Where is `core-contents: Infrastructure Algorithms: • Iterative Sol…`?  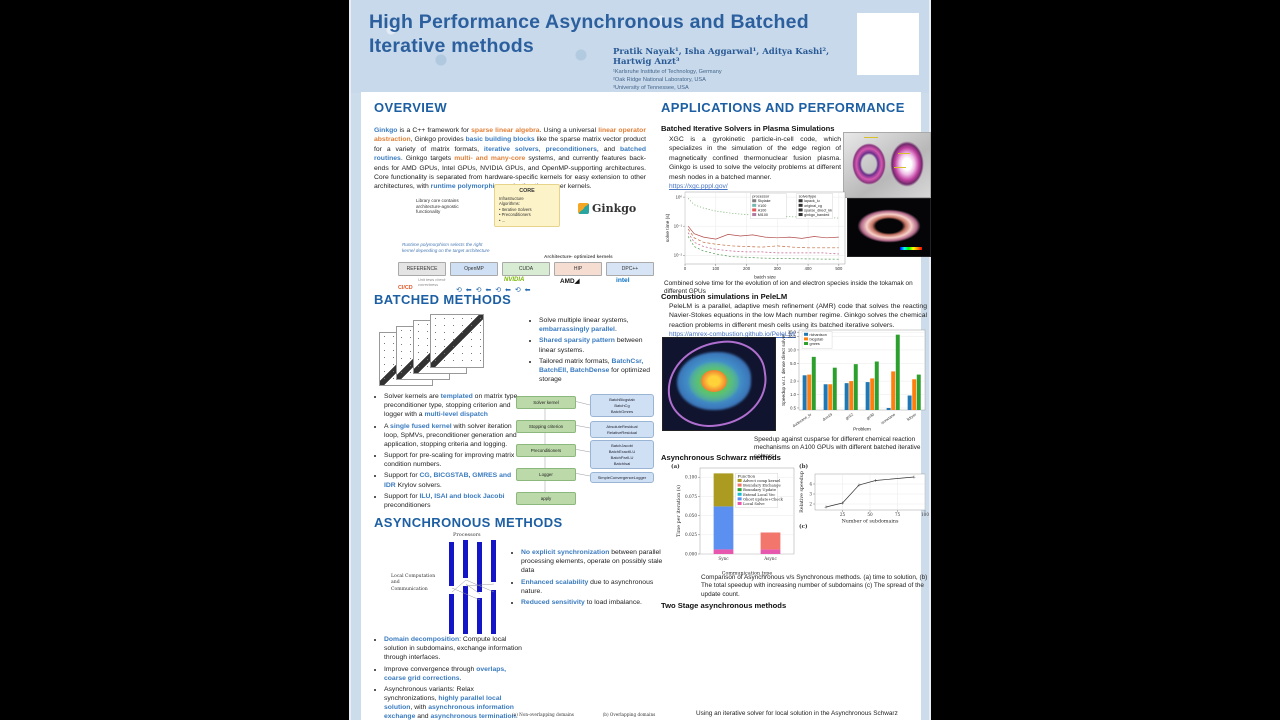 core-contents: Infrastructure Algorithms: • Iterative Sol… is located at coordinates (515, 209).